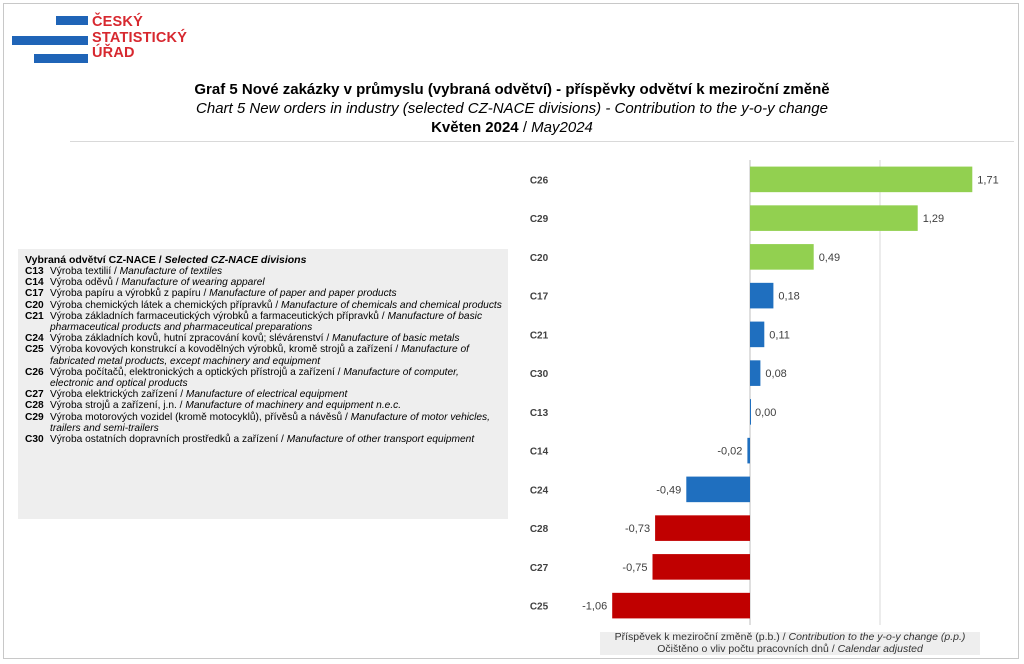  Describe the element at coordinates (637, 529) in the screenshot. I see `data-label-c28: -0,73` at that location.